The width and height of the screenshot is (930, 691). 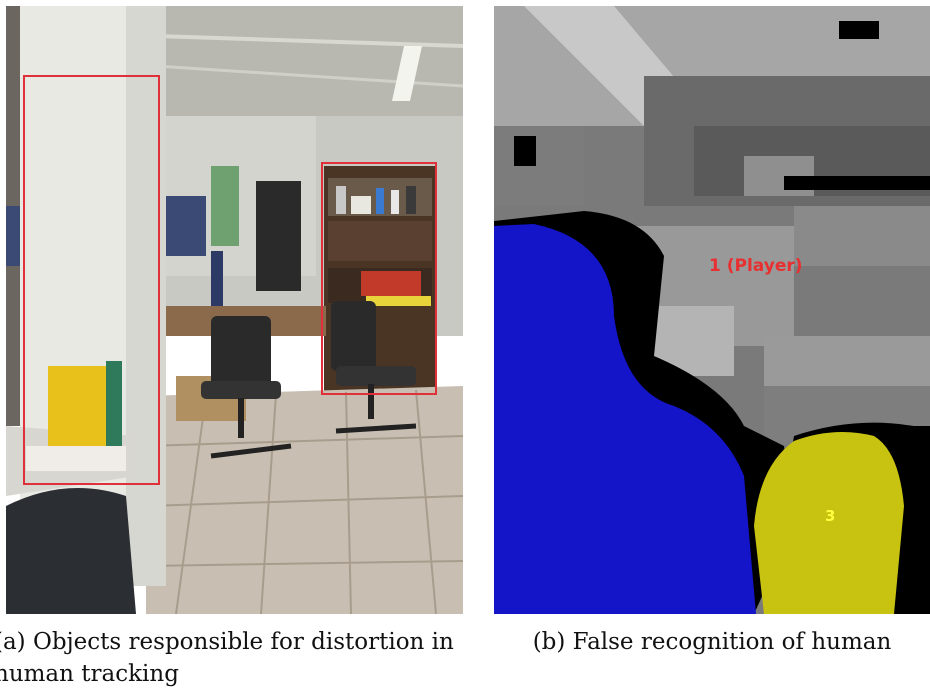 I want to click on ceiling-lamp, so click(x=407, y=73).